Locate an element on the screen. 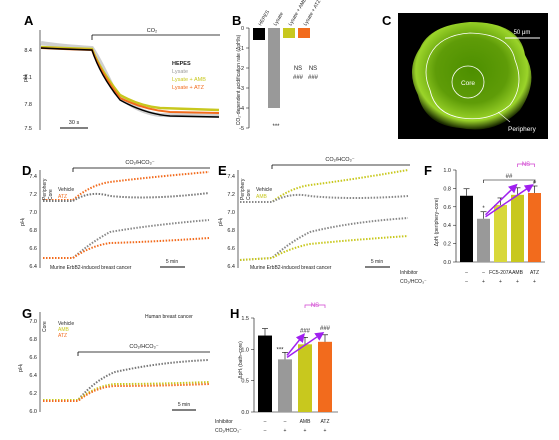 This screenshot has height=440, width=559. sig-hash1: # is located at coordinates (535, 183).